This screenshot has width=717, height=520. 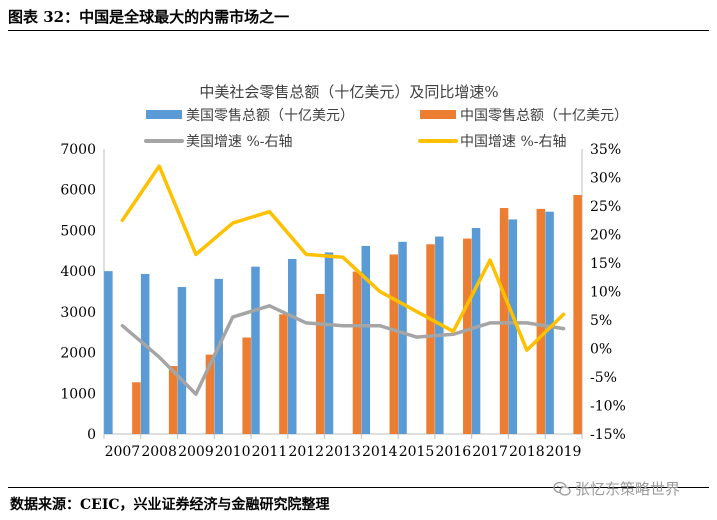 I want to click on line-us-growth, so click(x=343, y=350).